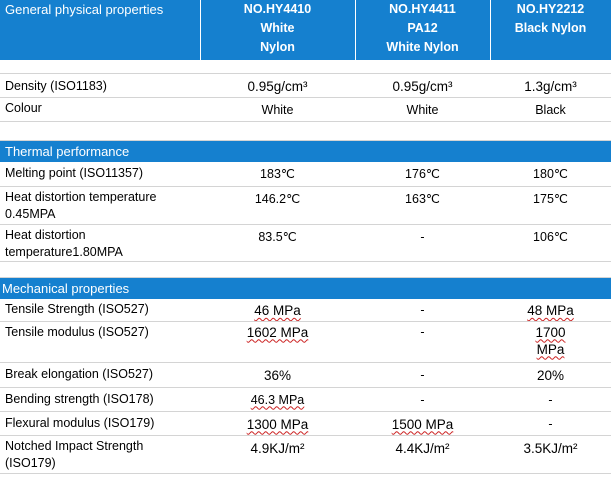 The height and width of the screenshot is (483, 611). Describe the element at coordinates (550, 454) in the screenshot. I see `cell-value: 3.5KJ/m²` at that location.